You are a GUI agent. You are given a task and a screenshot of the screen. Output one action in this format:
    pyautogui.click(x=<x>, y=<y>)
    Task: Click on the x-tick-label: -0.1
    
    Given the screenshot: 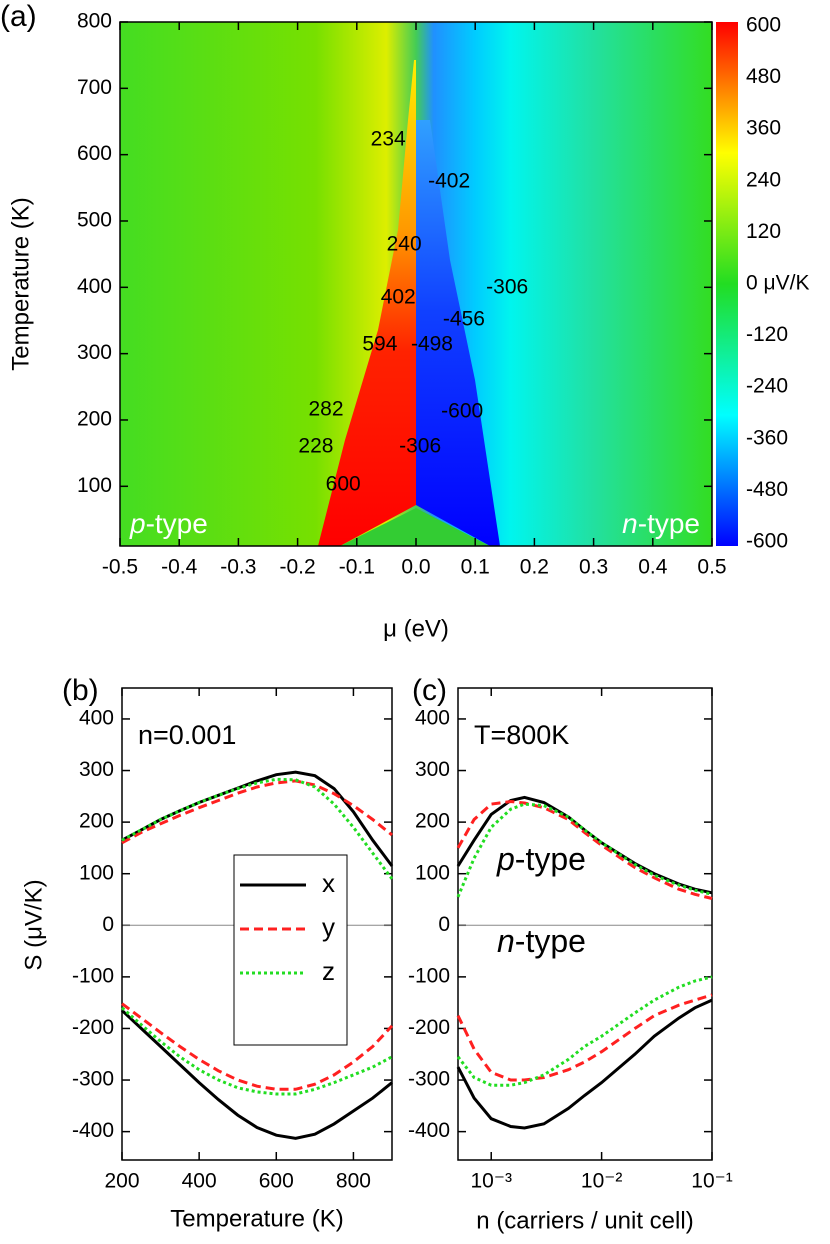 What is the action you would take?
    pyautogui.click(x=357, y=567)
    